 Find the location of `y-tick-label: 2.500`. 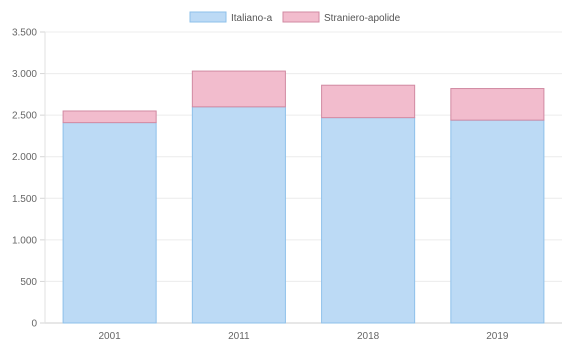

y-tick-label: 2.500 is located at coordinates (24, 116).